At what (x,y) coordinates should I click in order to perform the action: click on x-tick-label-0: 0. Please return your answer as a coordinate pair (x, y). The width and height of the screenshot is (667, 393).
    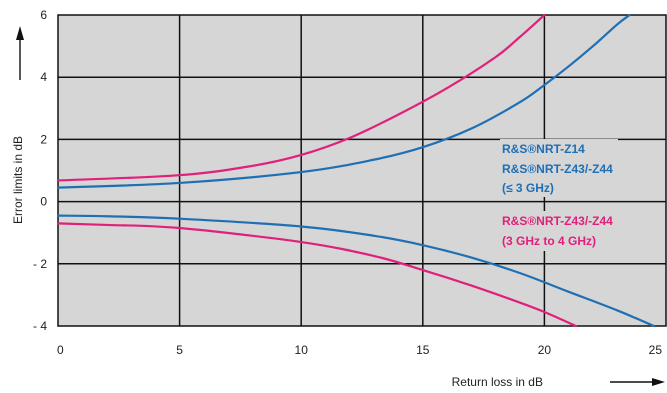
    Looking at the image, I should click on (60, 350).